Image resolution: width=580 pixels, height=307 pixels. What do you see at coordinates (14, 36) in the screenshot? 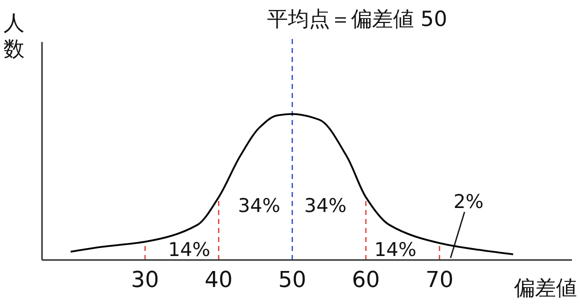
I see `y-axis-title: 人数` at bounding box center [14, 36].